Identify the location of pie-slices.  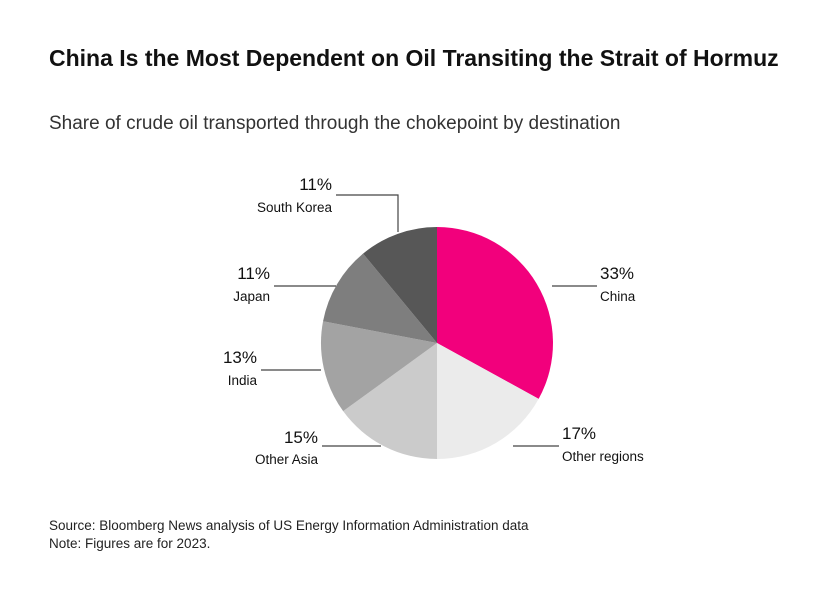
(436, 343).